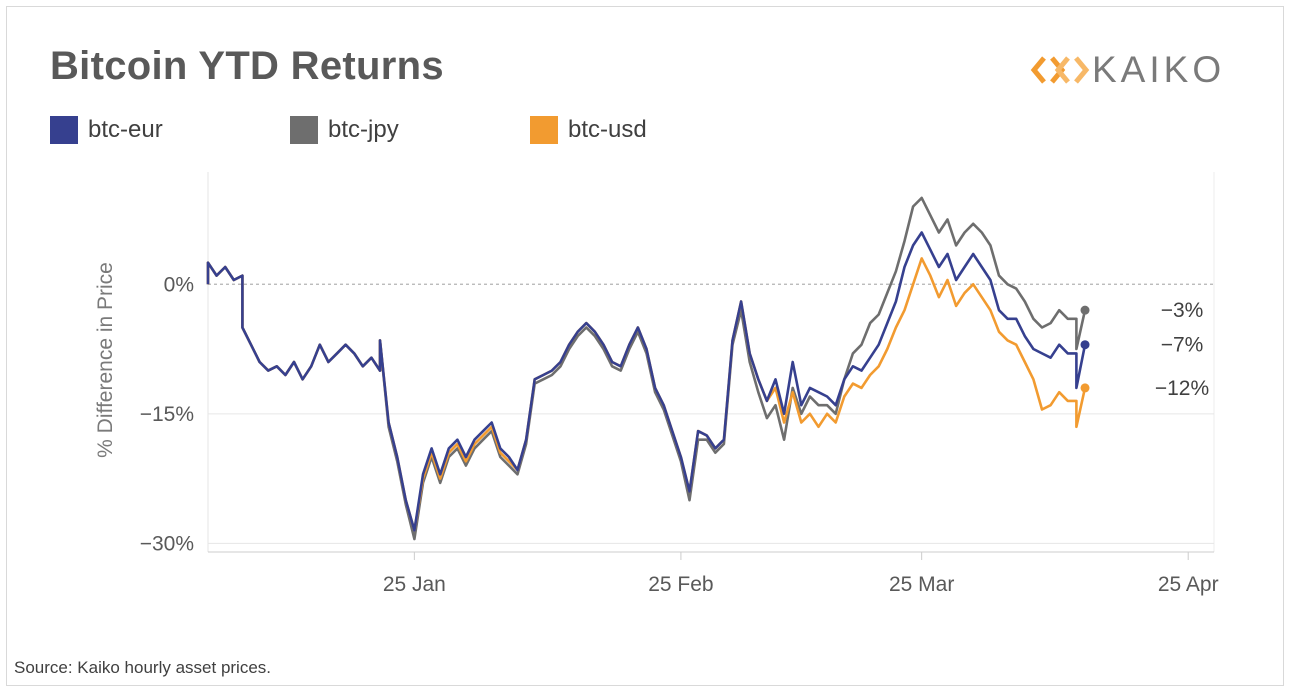  What do you see at coordinates (167, 414) in the screenshot?
I see `y-tick-label: −15%` at bounding box center [167, 414].